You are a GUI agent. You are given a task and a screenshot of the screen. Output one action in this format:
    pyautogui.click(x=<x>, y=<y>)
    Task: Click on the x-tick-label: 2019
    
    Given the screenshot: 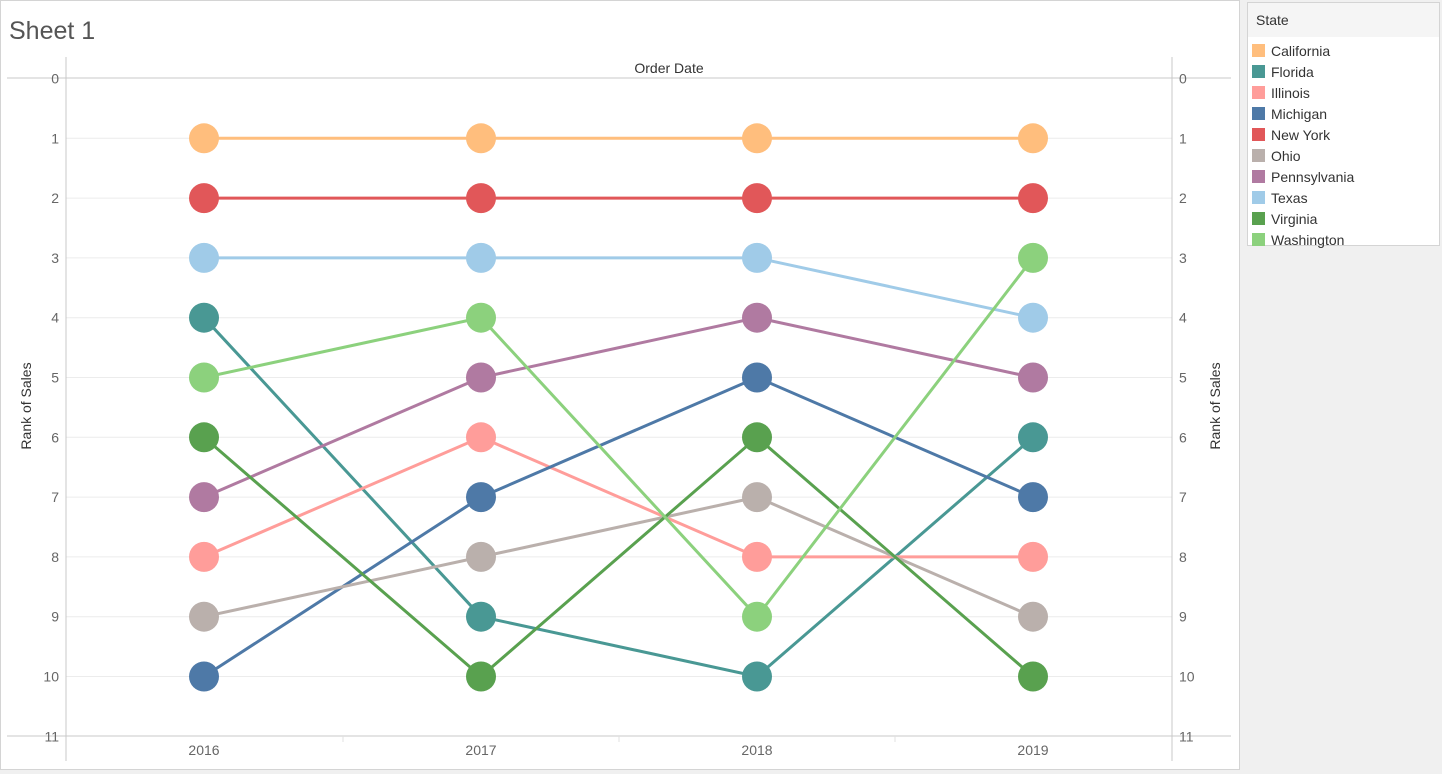 What is the action you would take?
    pyautogui.click(x=1032, y=750)
    